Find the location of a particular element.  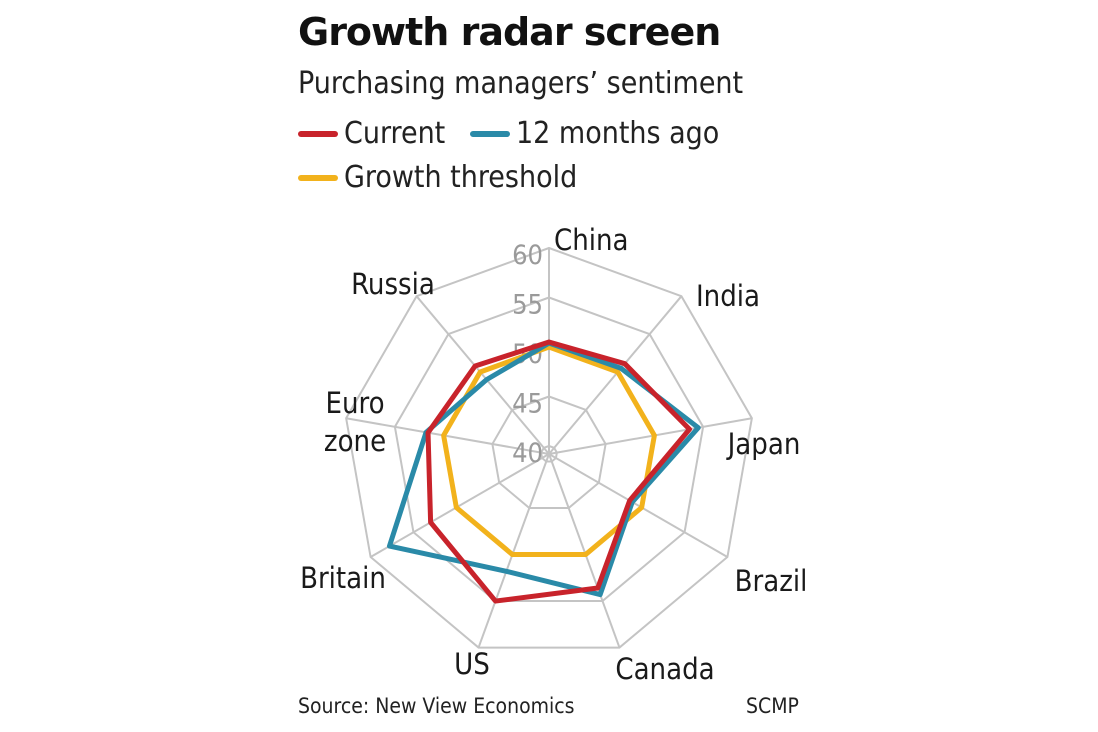

tick-label-60: 60 is located at coordinates (527, 255).